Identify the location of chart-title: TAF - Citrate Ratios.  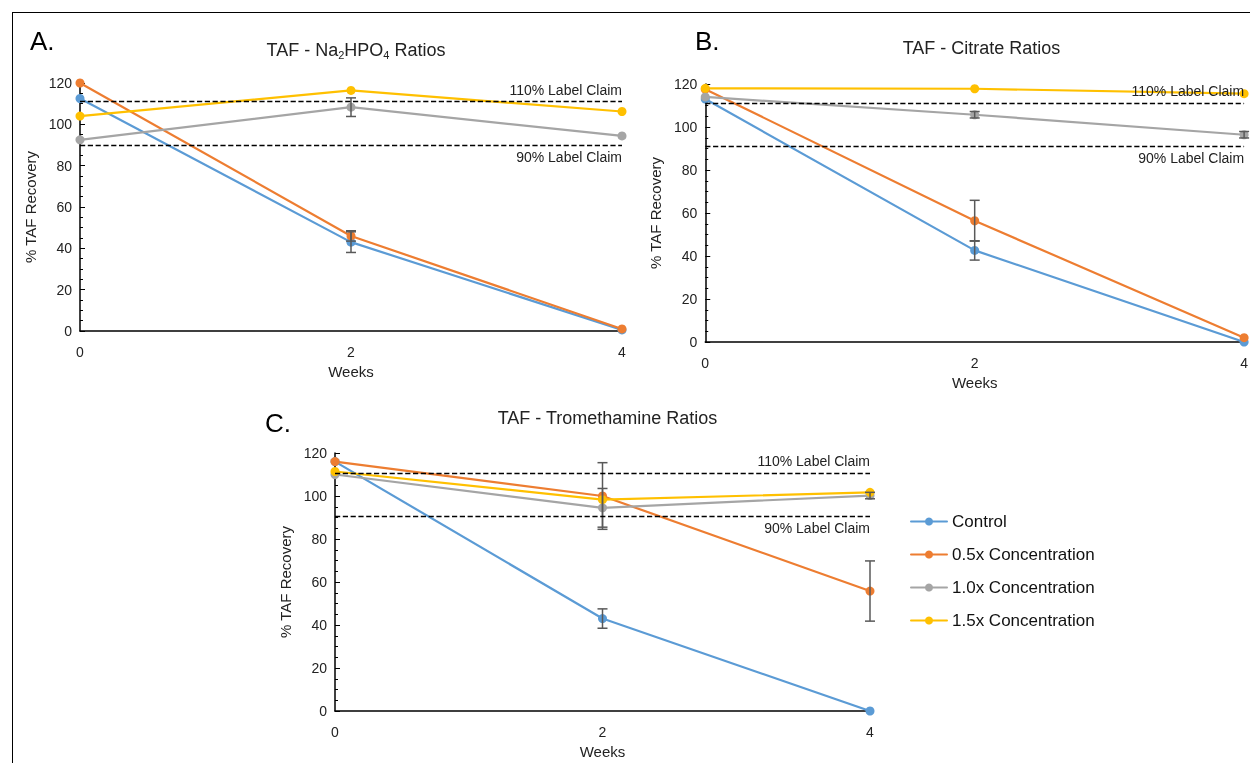
(981, 48).